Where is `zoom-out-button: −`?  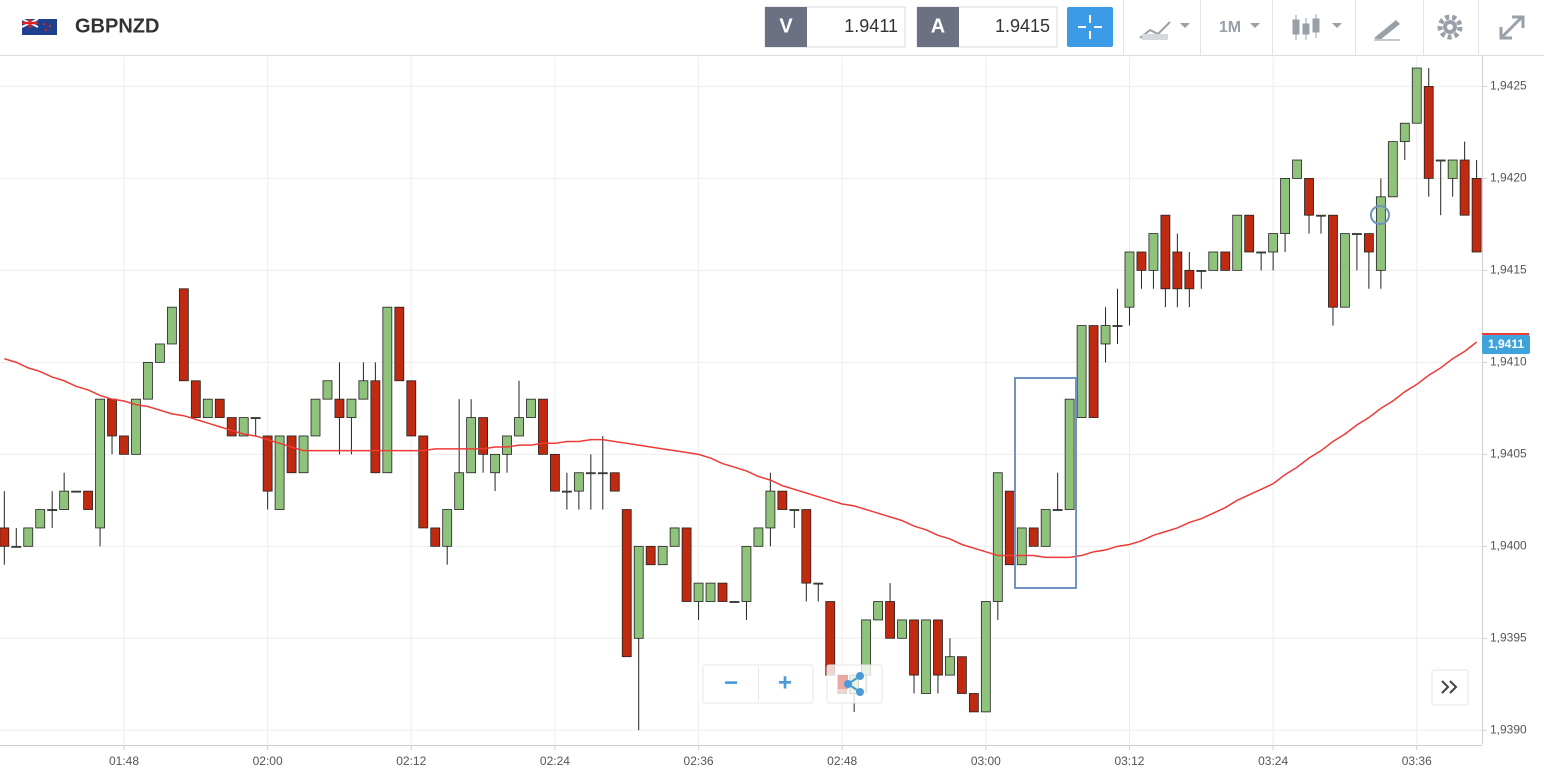
zoom-out-button: − is located at coordinates (731, 682).